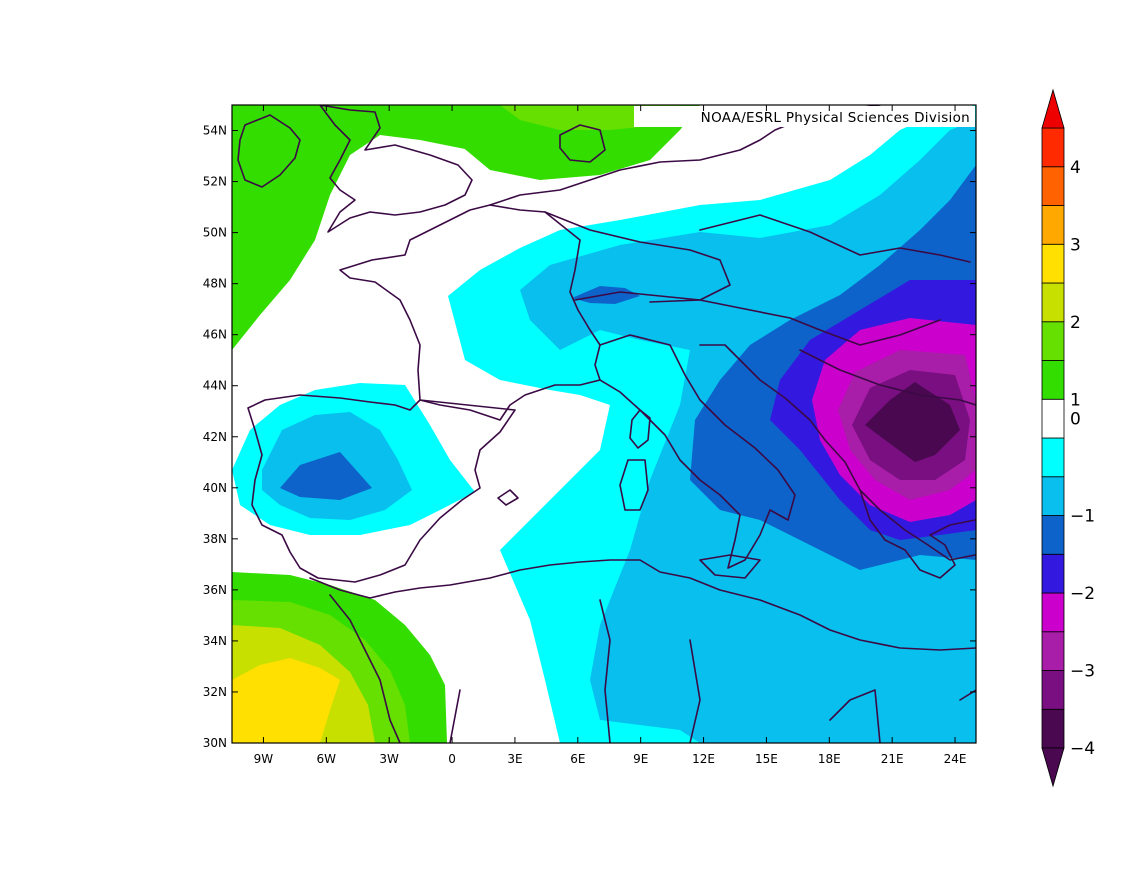 The image size is (1130, 874). Describe the element at coordinates (1082, 517) in the screenshot. I see `colorbar-label: −1` at that location.